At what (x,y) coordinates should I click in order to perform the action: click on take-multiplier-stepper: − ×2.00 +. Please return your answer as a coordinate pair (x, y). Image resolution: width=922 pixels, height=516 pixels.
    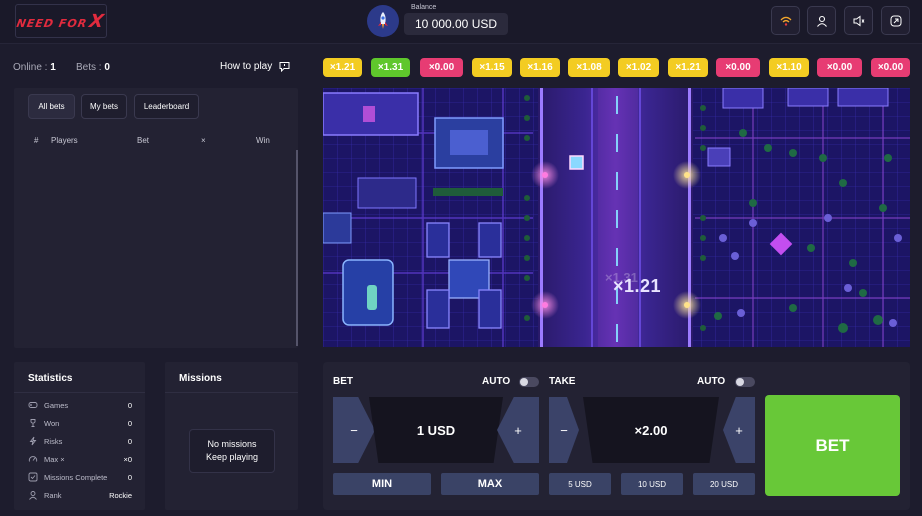
    Looking at the image, I should click on (652, 430).